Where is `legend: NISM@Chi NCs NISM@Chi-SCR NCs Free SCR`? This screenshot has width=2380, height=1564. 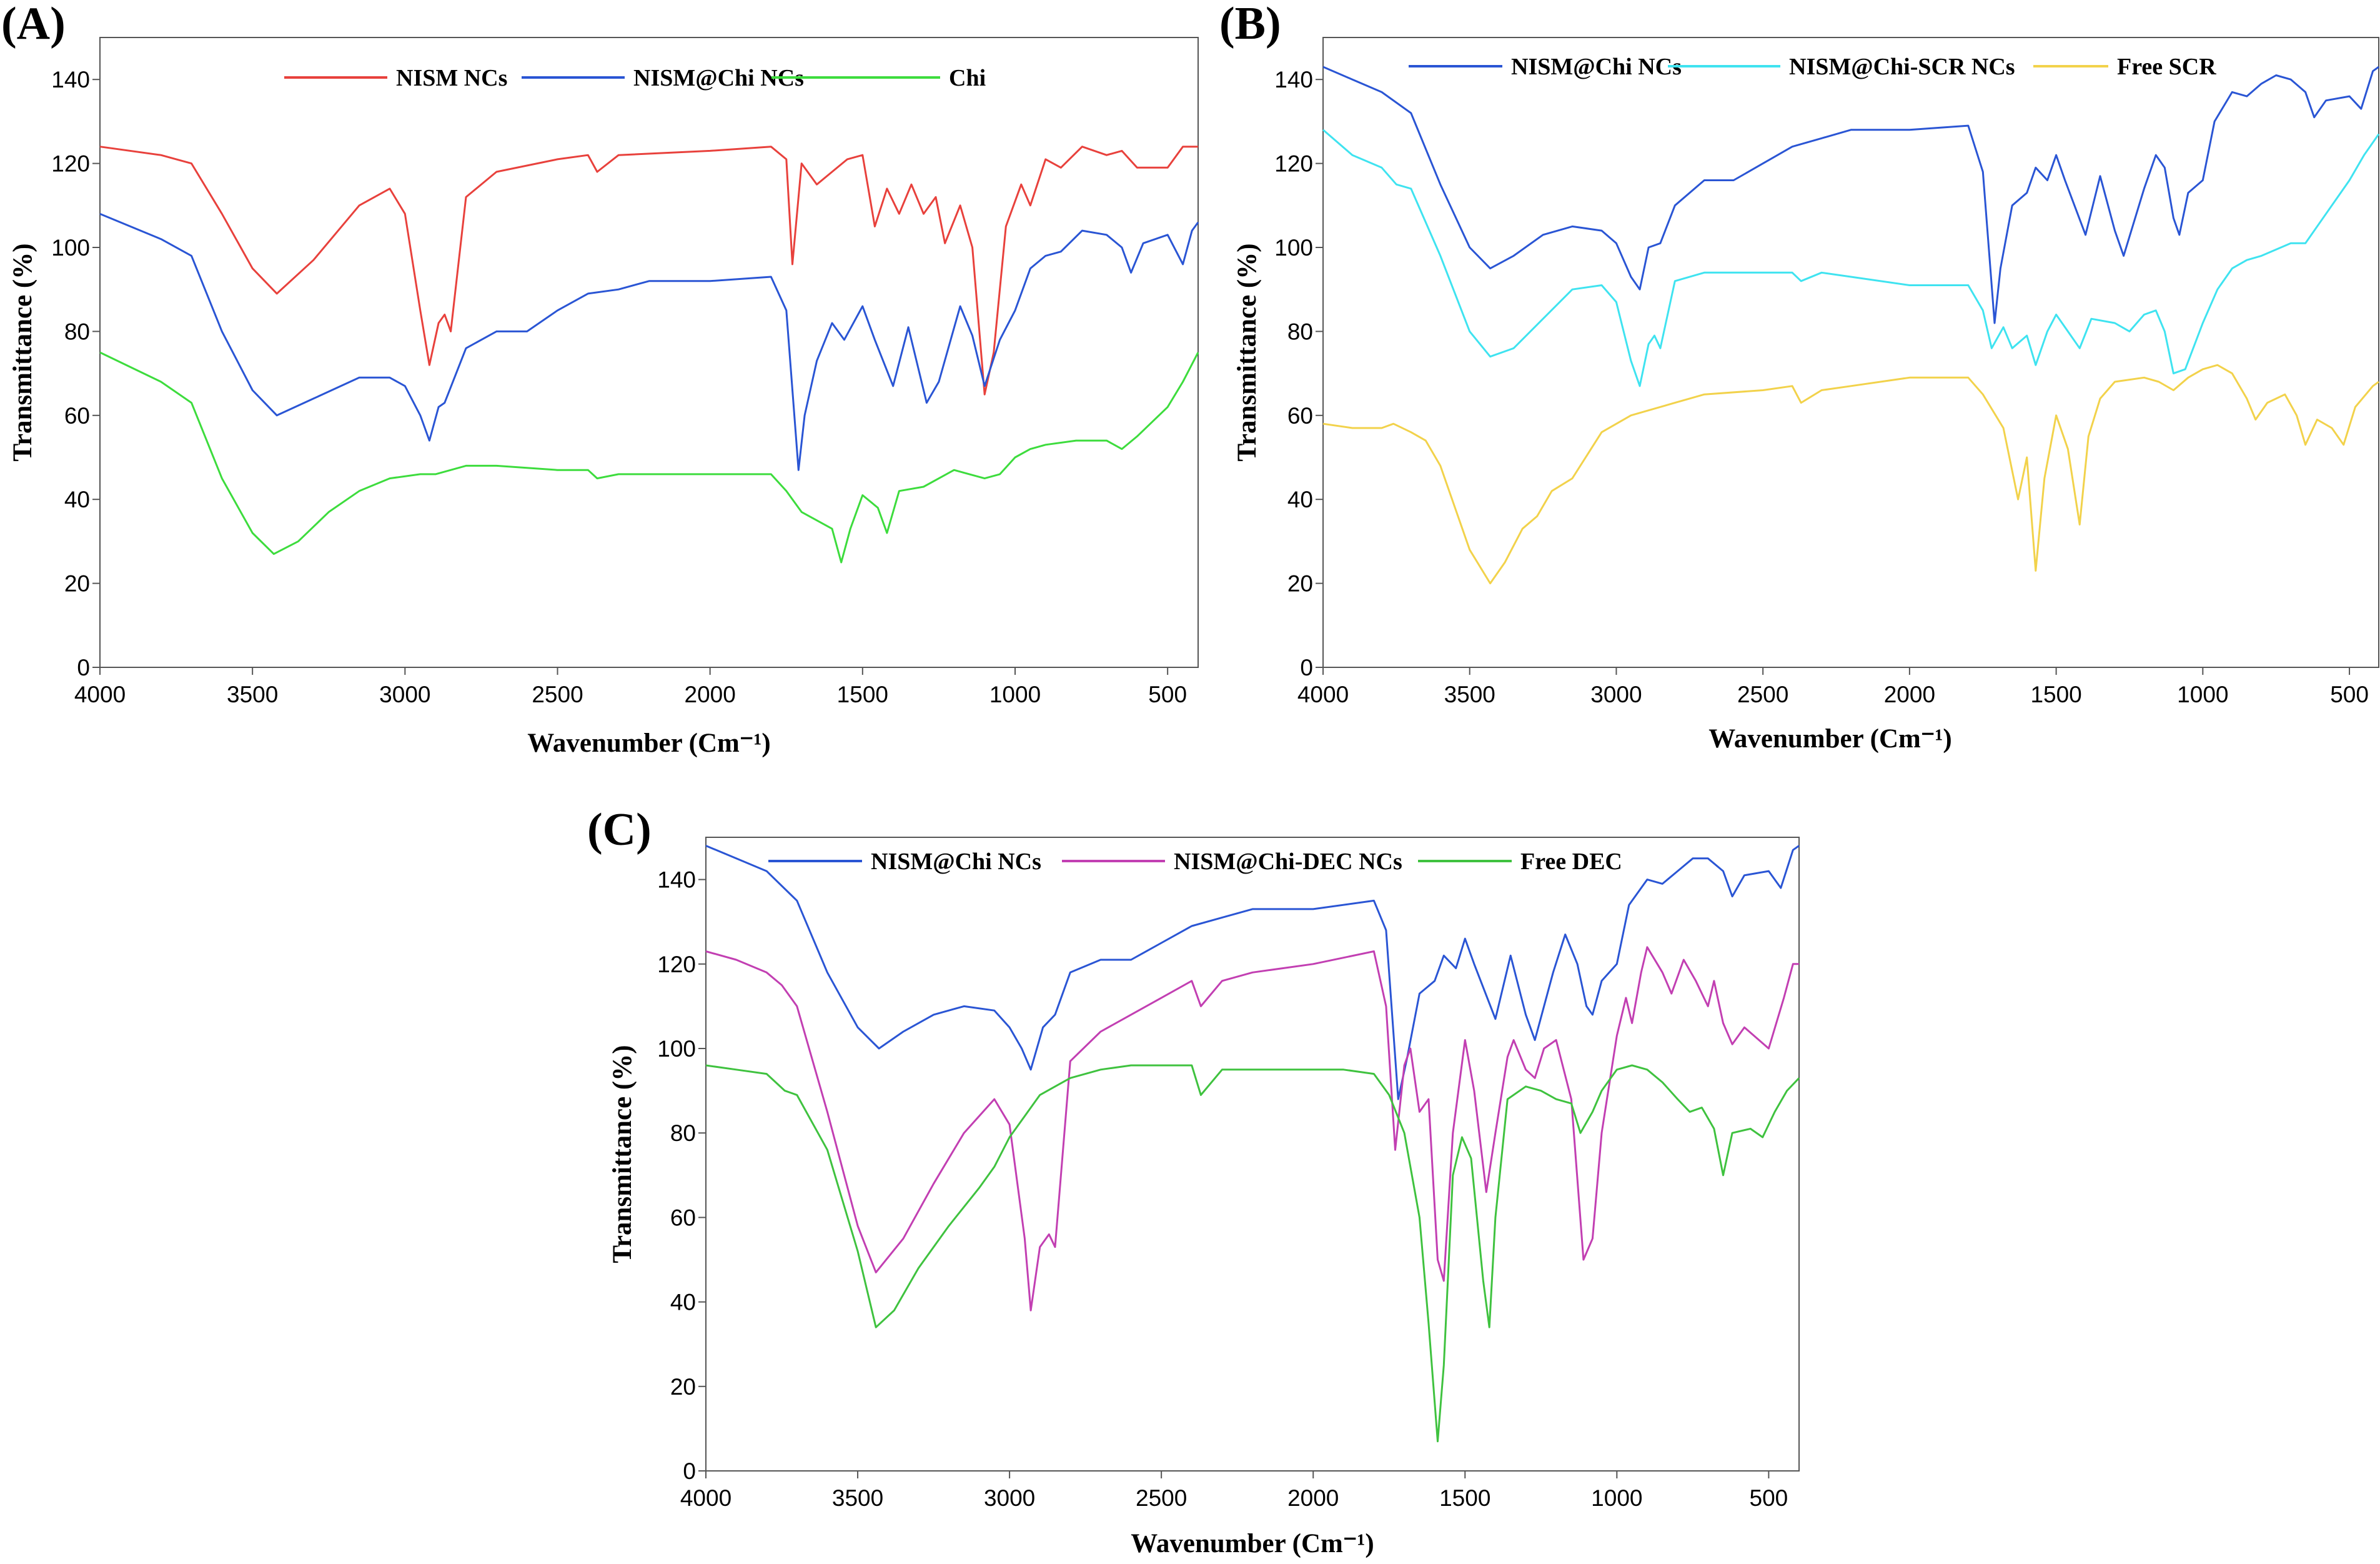 legend: NISM@Chi NCs NISM@Chi-SCR NCs Free SCR is located at coordinates (1812, 67).